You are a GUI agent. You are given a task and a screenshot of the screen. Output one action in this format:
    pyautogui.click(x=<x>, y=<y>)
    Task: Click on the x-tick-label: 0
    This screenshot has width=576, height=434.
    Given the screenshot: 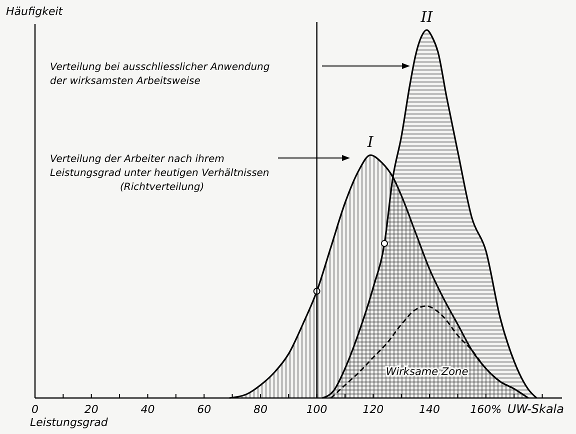 What is the action you would take?
    pyautogui.click(x=35, y=409)
    